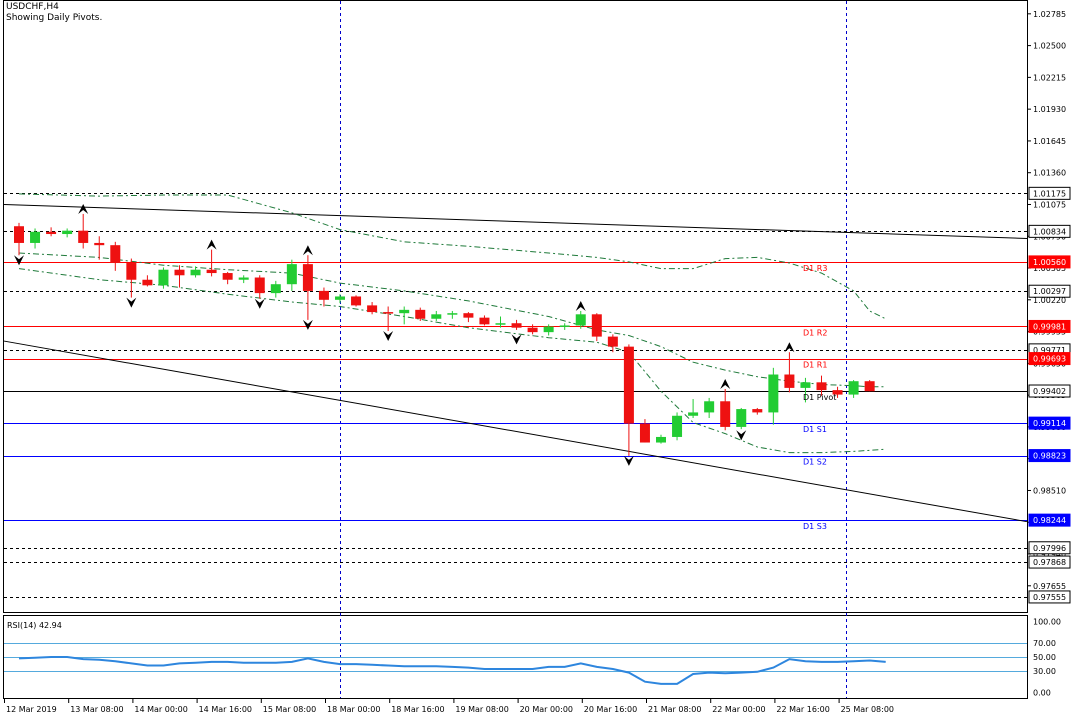 This screenshot has width=1080, height=720. I want to click on time-label-11: 22 Mar 00:00, so click(738, 709).